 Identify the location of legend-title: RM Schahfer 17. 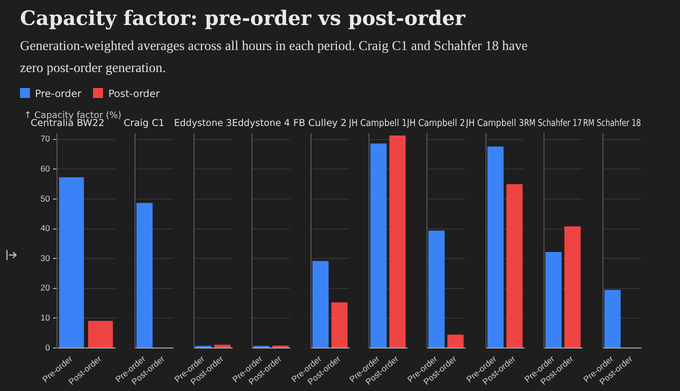
(553, 122).